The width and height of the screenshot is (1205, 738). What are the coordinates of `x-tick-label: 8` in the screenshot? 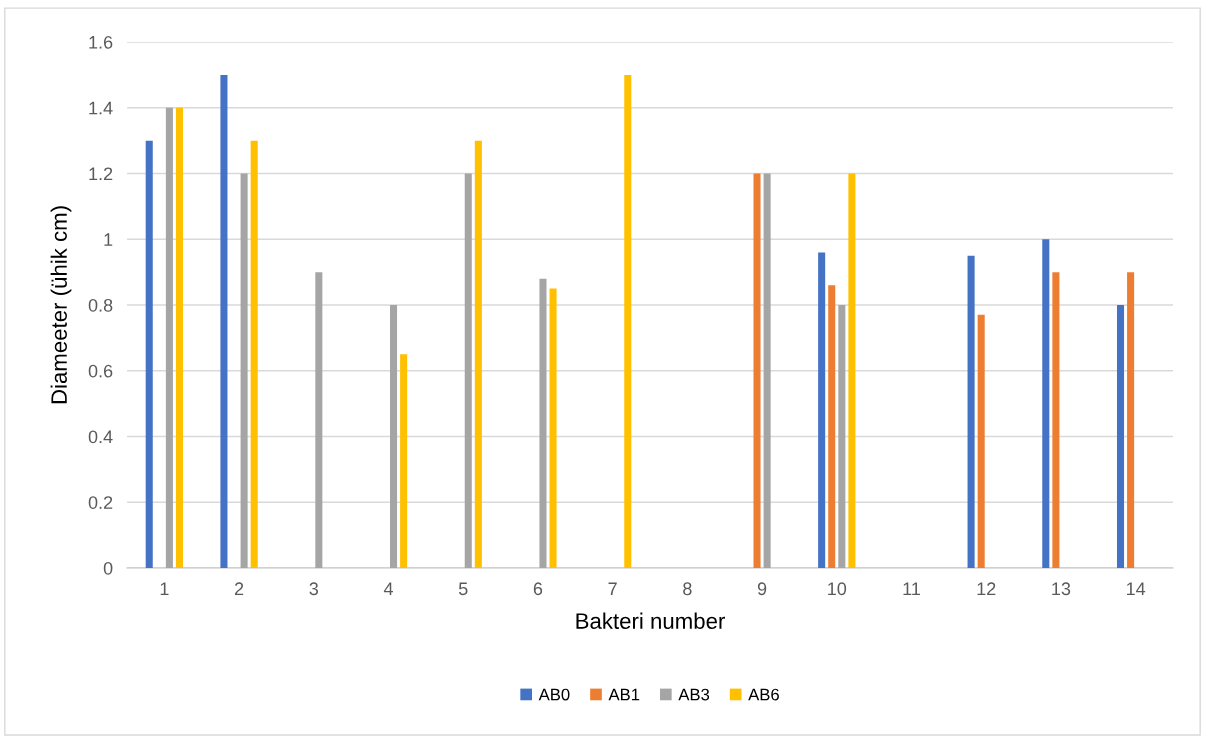 It's located at (687, 589).